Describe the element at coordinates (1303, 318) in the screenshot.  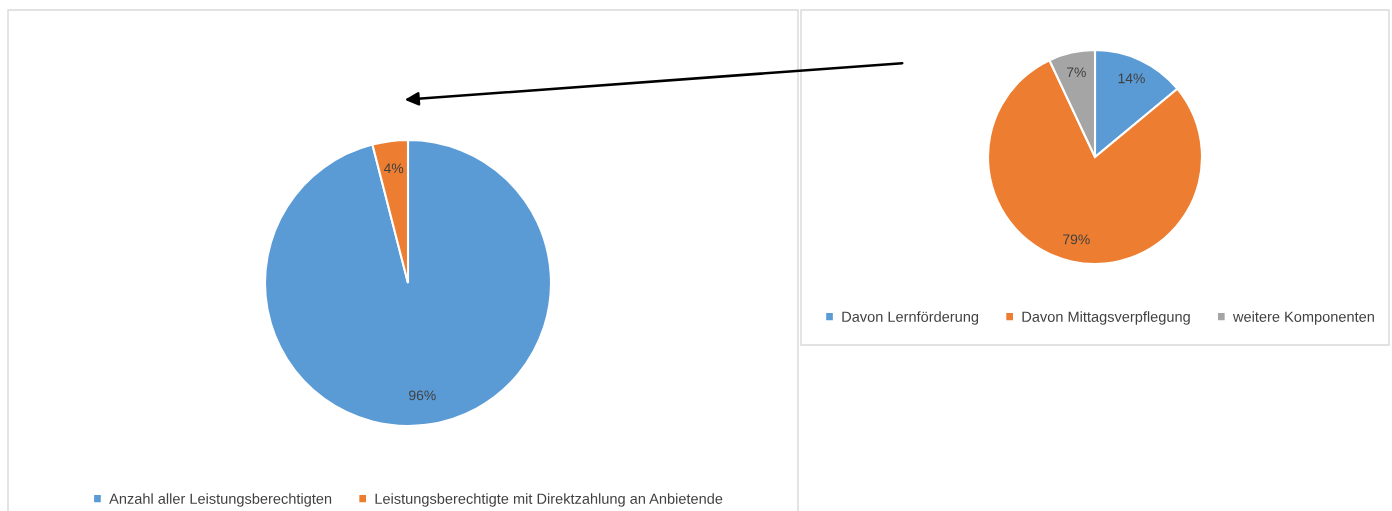
I see `legend-label: weitere Komponenten` at that location.